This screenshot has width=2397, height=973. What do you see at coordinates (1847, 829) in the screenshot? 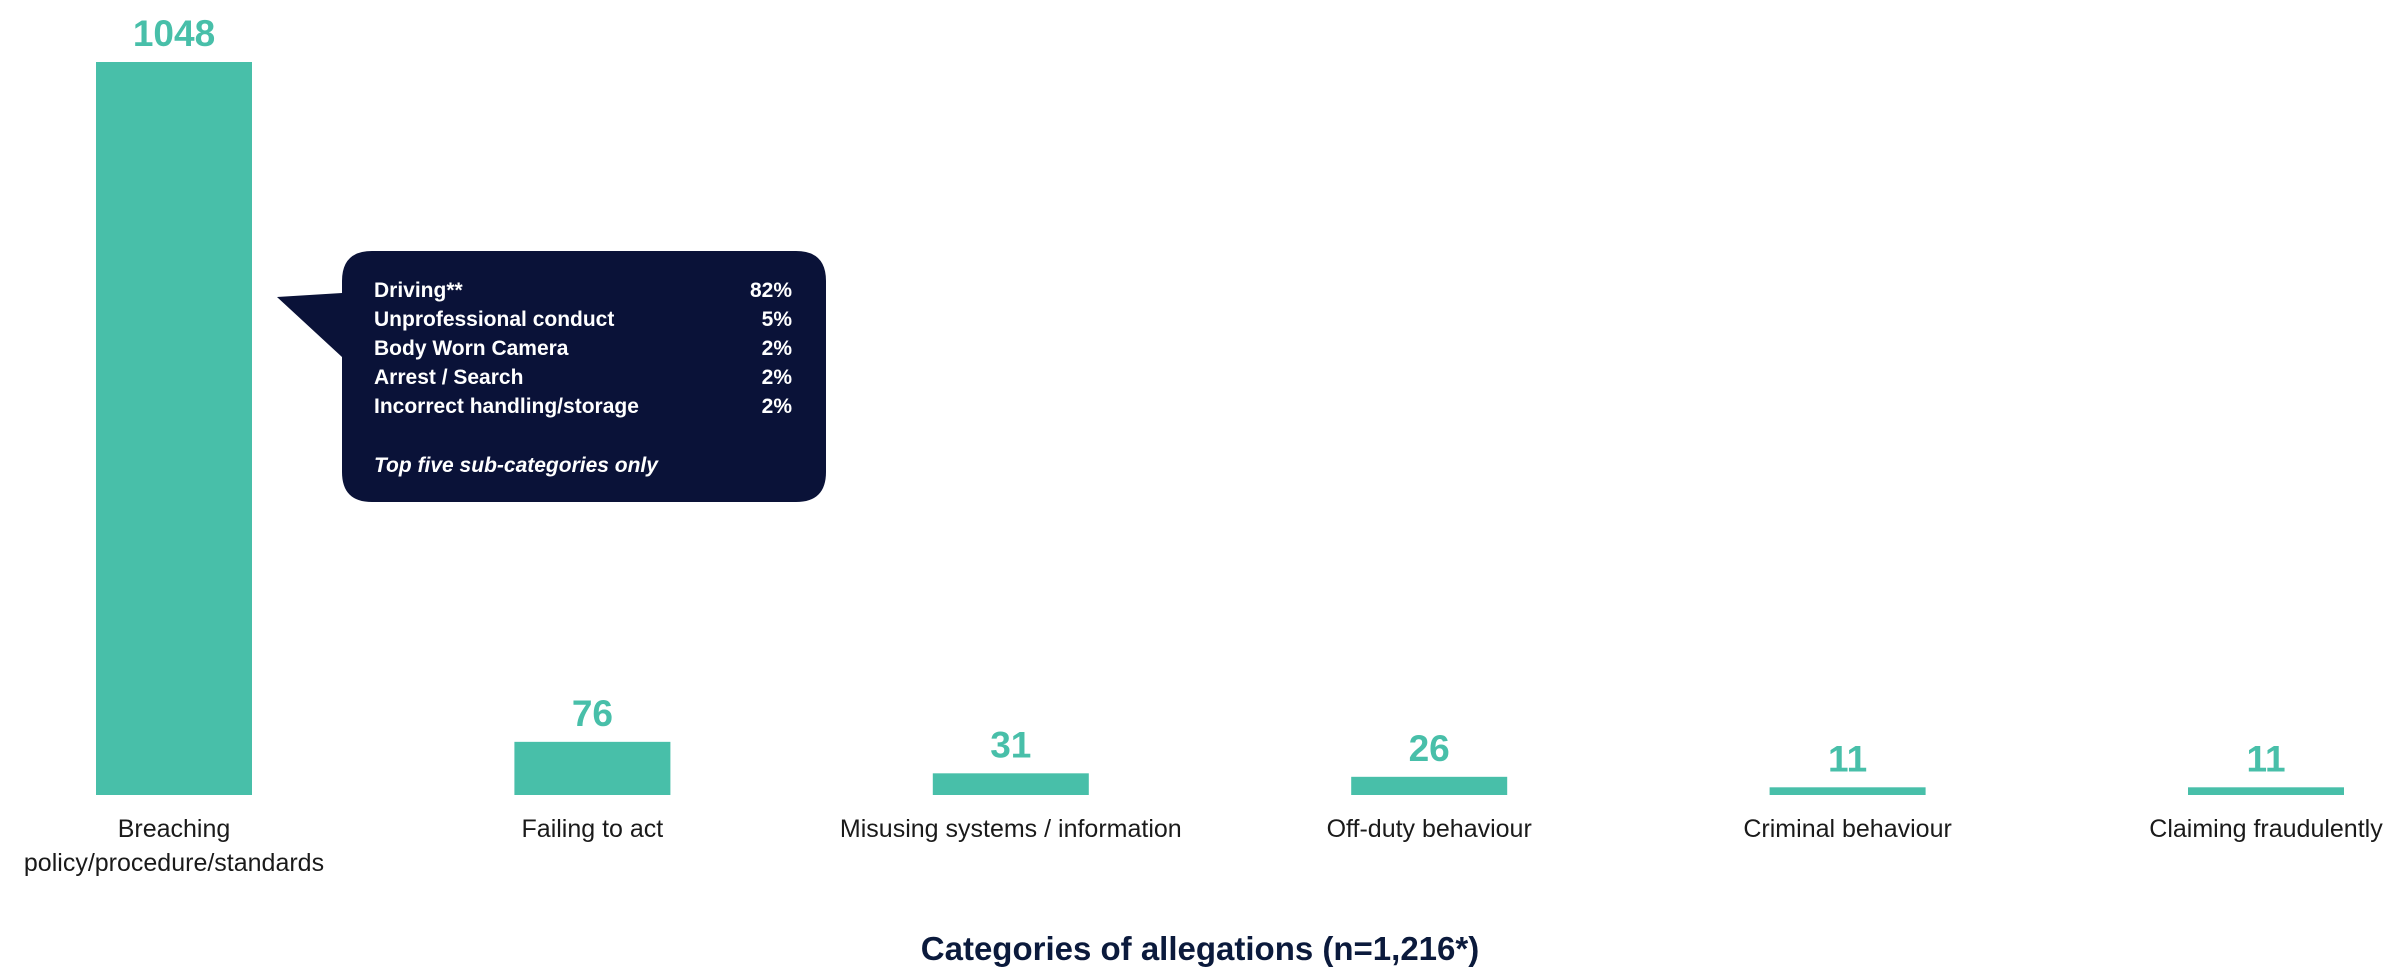
I see `x-tick-label: Criminal behaviour` at bounding box center [1847, 829].